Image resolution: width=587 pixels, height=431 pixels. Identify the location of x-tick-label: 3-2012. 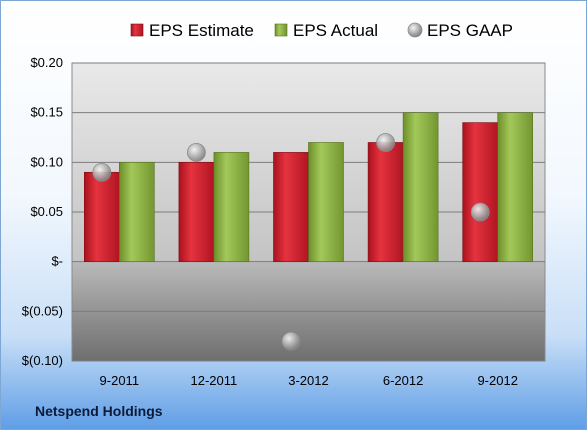
(308, 380).